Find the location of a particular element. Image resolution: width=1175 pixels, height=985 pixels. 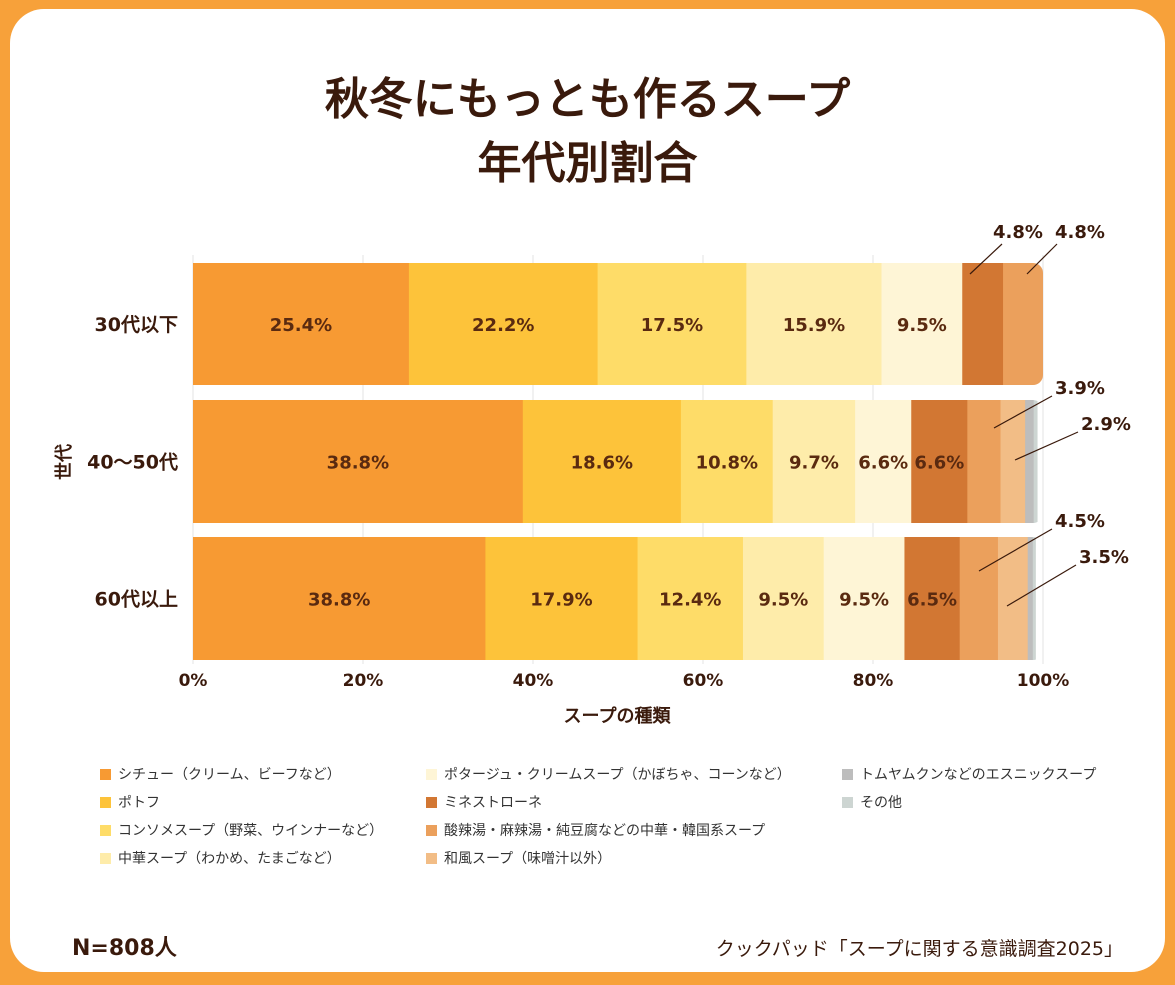

x-tick-labels: 0% 20% 40% 60% 80% 100% is located at coordinates (624, 681).